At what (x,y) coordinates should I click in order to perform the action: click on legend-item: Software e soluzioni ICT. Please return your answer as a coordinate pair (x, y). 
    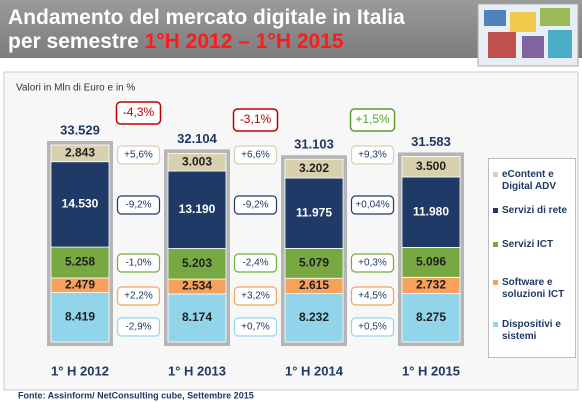
    Looking at the image, I should click on (534, 289).